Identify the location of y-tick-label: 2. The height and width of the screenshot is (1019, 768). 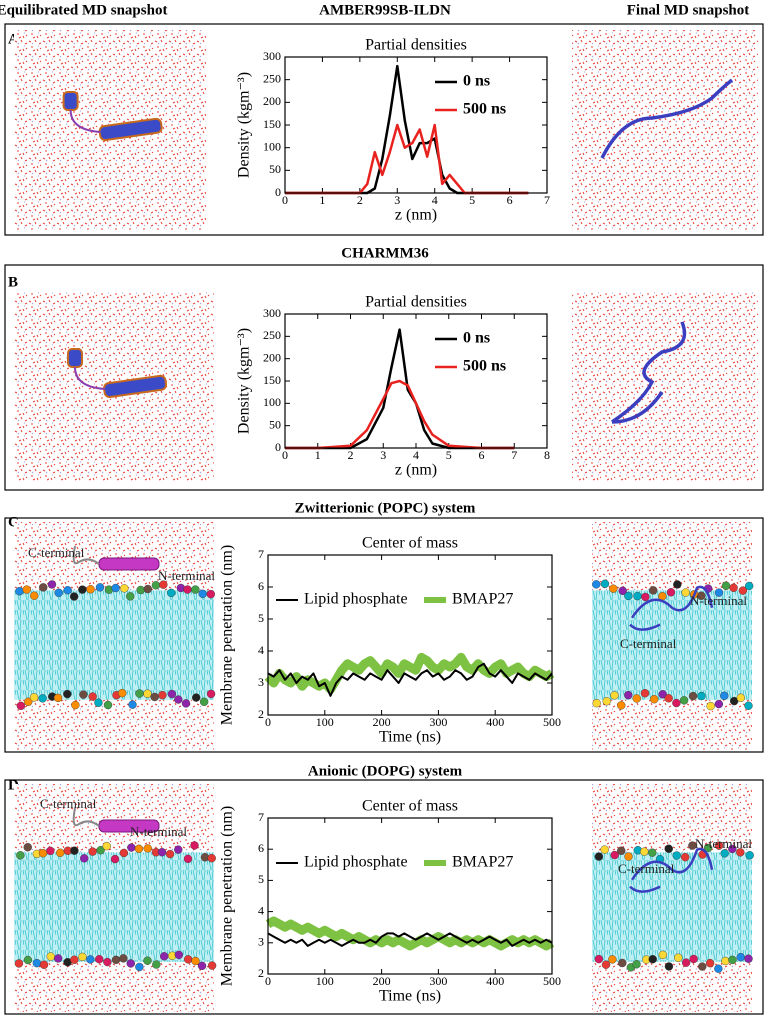
(261, 973).